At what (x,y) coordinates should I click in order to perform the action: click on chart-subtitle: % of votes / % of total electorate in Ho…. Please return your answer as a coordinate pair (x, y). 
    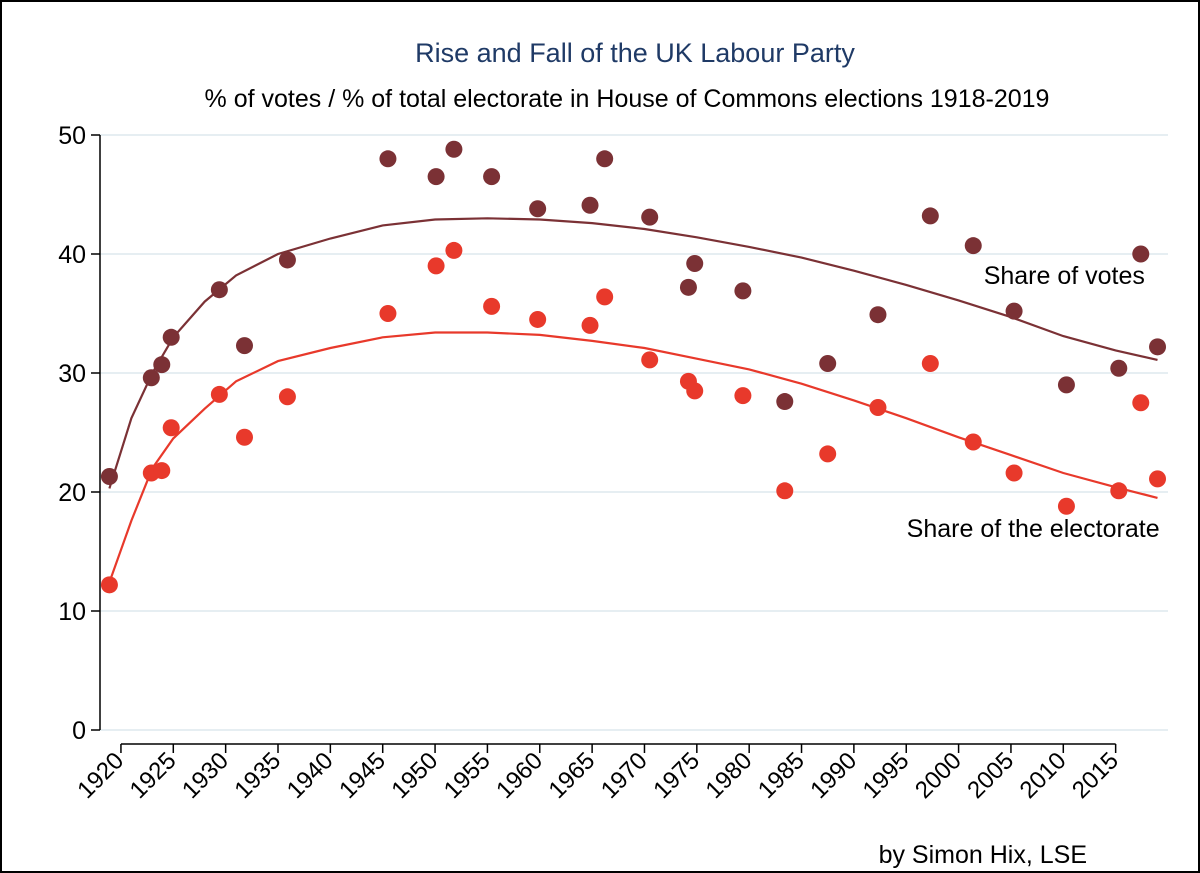
    Looking at the image, I should click on (627, 99).